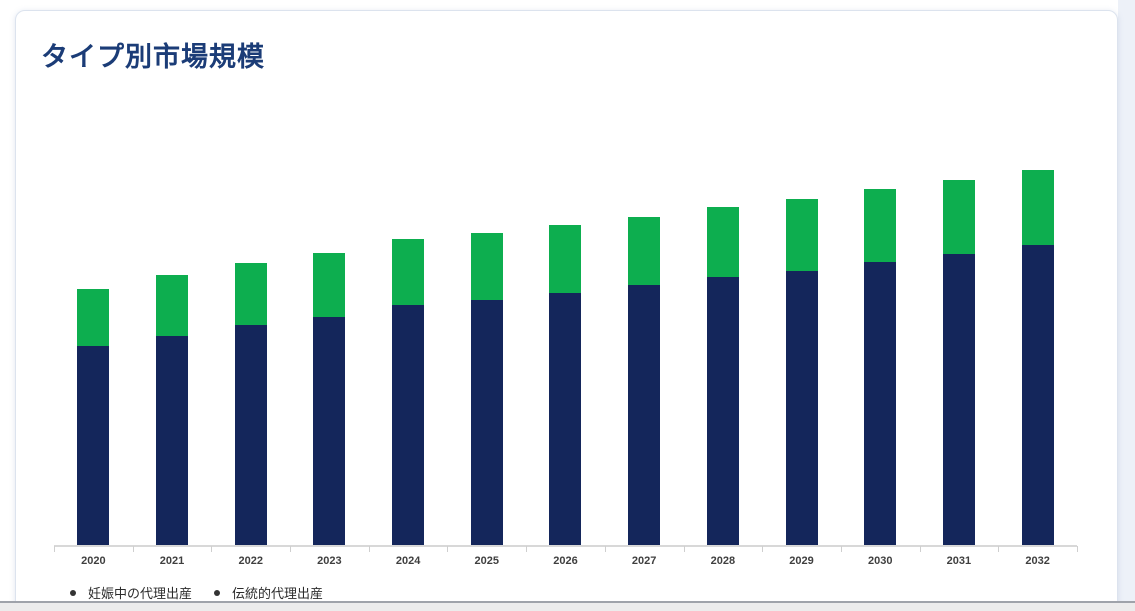  Describe the element at coordinates (329, 561) in the screenshot. I see `x-axis-label: 2023` at that location.